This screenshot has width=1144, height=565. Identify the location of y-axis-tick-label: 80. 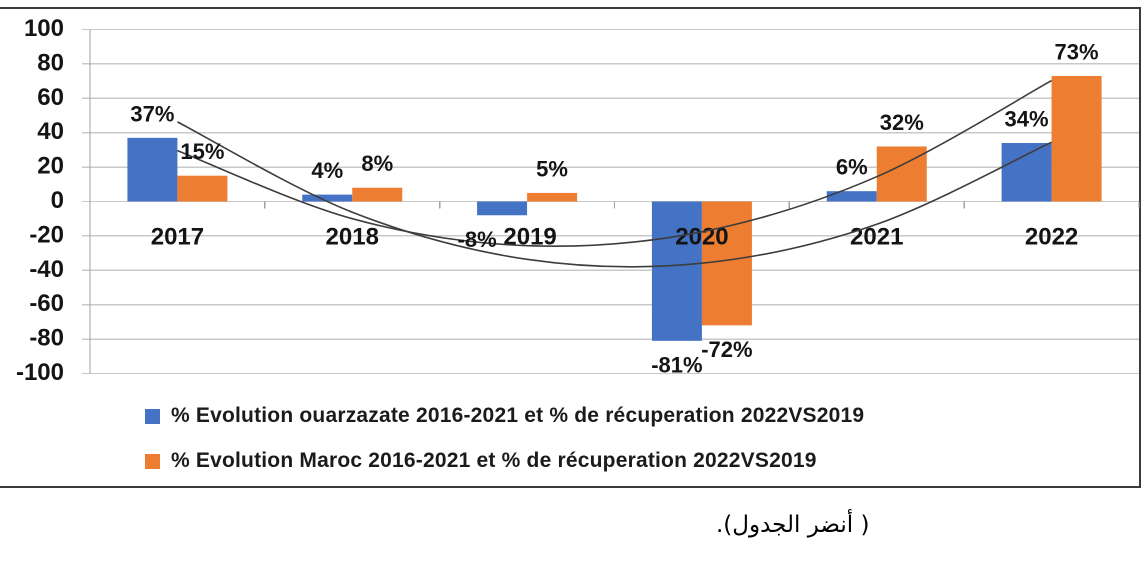
(50, 62).